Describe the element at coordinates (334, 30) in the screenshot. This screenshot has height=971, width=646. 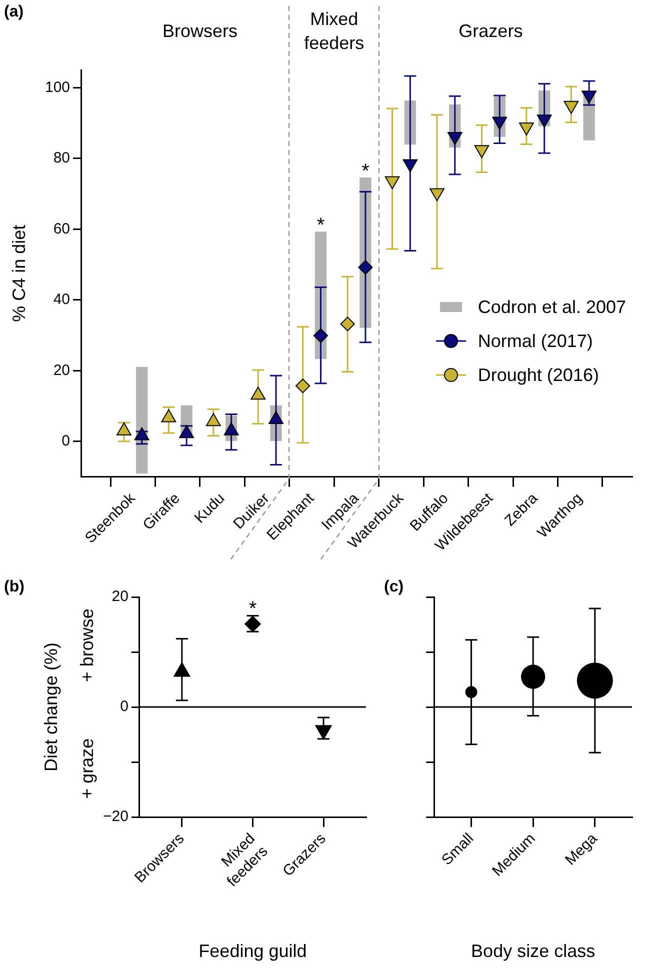
I see `text: Mixed feeders` at that location.